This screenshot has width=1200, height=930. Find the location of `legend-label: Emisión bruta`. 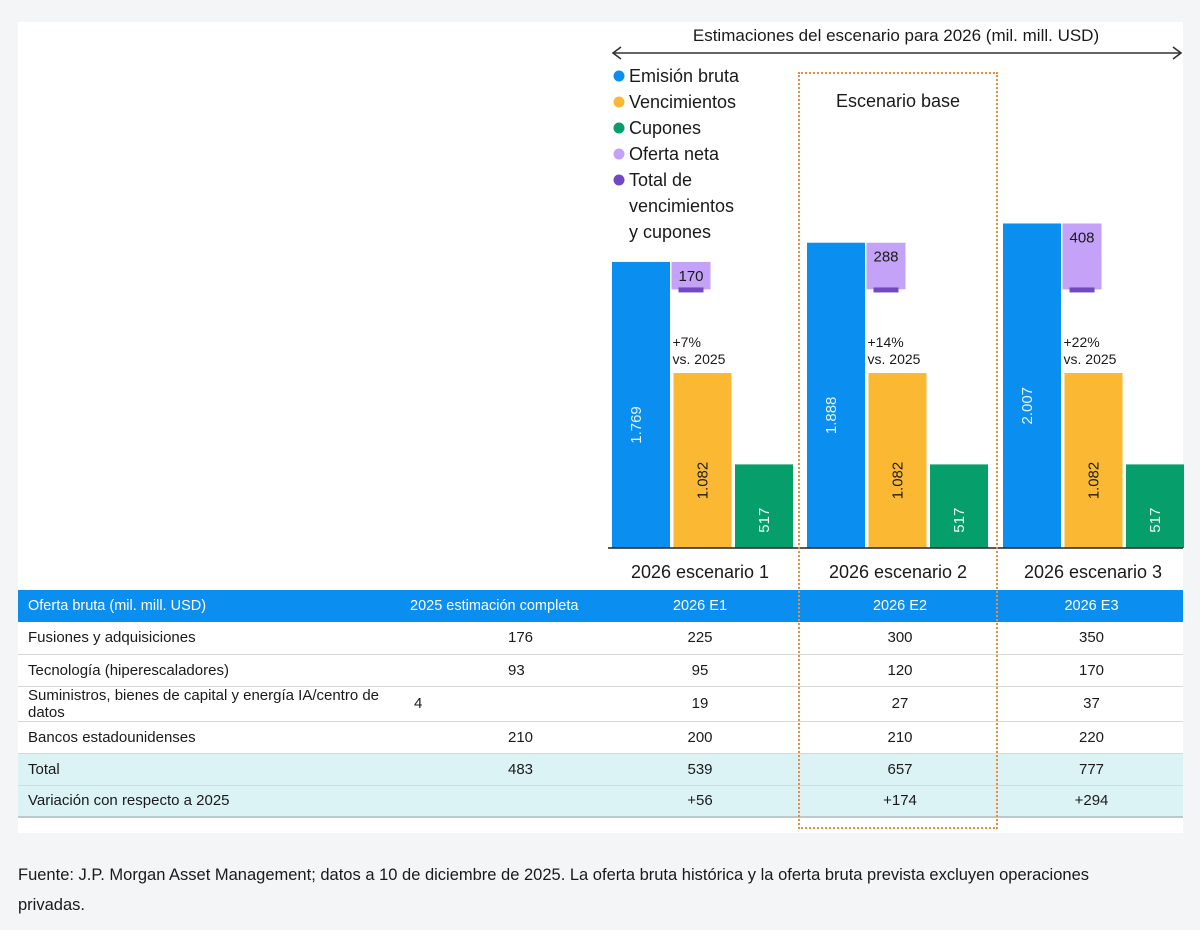

legend-label: Emisión bruta is located at coordinates (684, 76).